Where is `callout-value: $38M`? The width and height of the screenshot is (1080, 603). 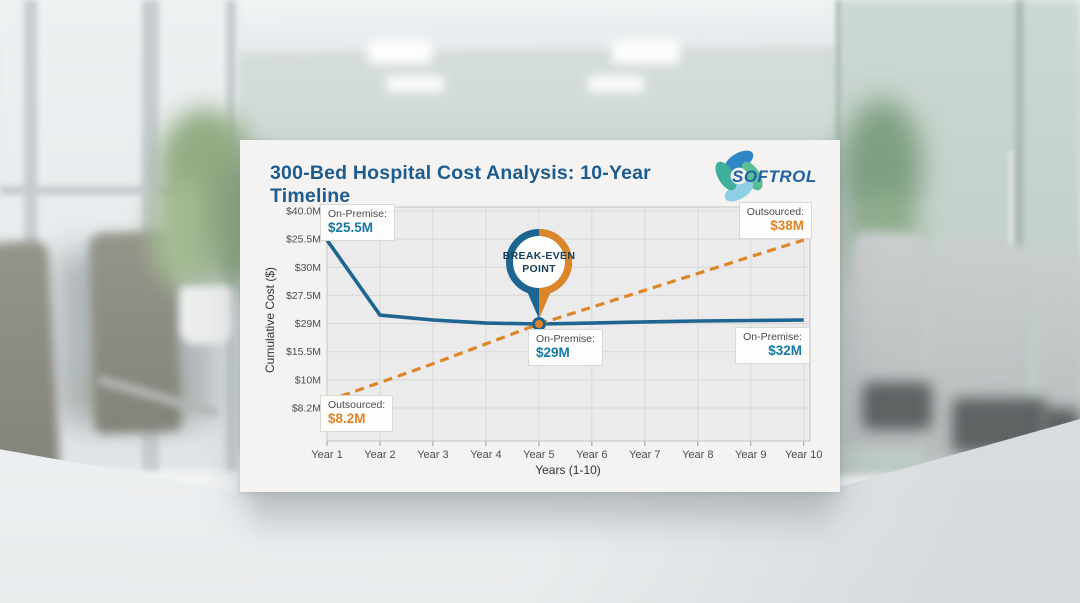
callout-value: $38M is located at coordinates (787, 226).